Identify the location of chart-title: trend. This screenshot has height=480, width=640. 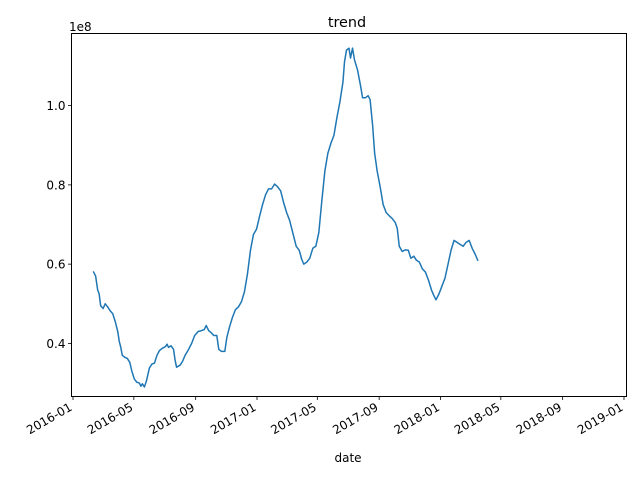
(347, 23).